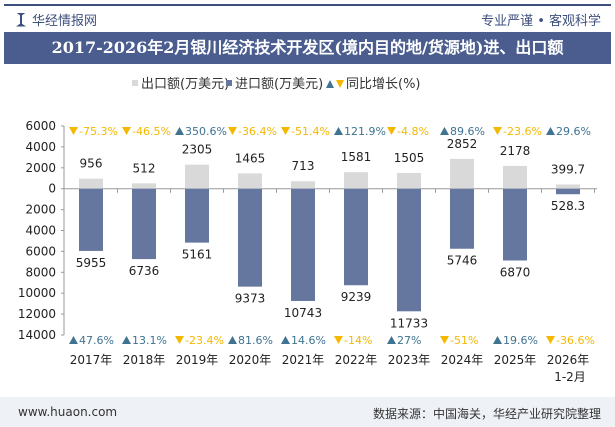 This screenshot has width=615, height=427. I want to click on import-growth-label: 27%, so click(409, 340).